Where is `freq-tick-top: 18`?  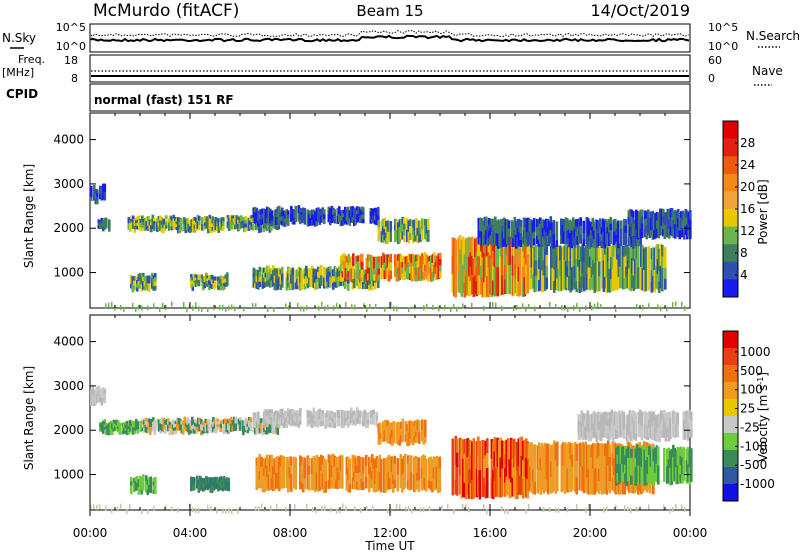 freq-tick-top: 18 is located at coordinates (71, 60).